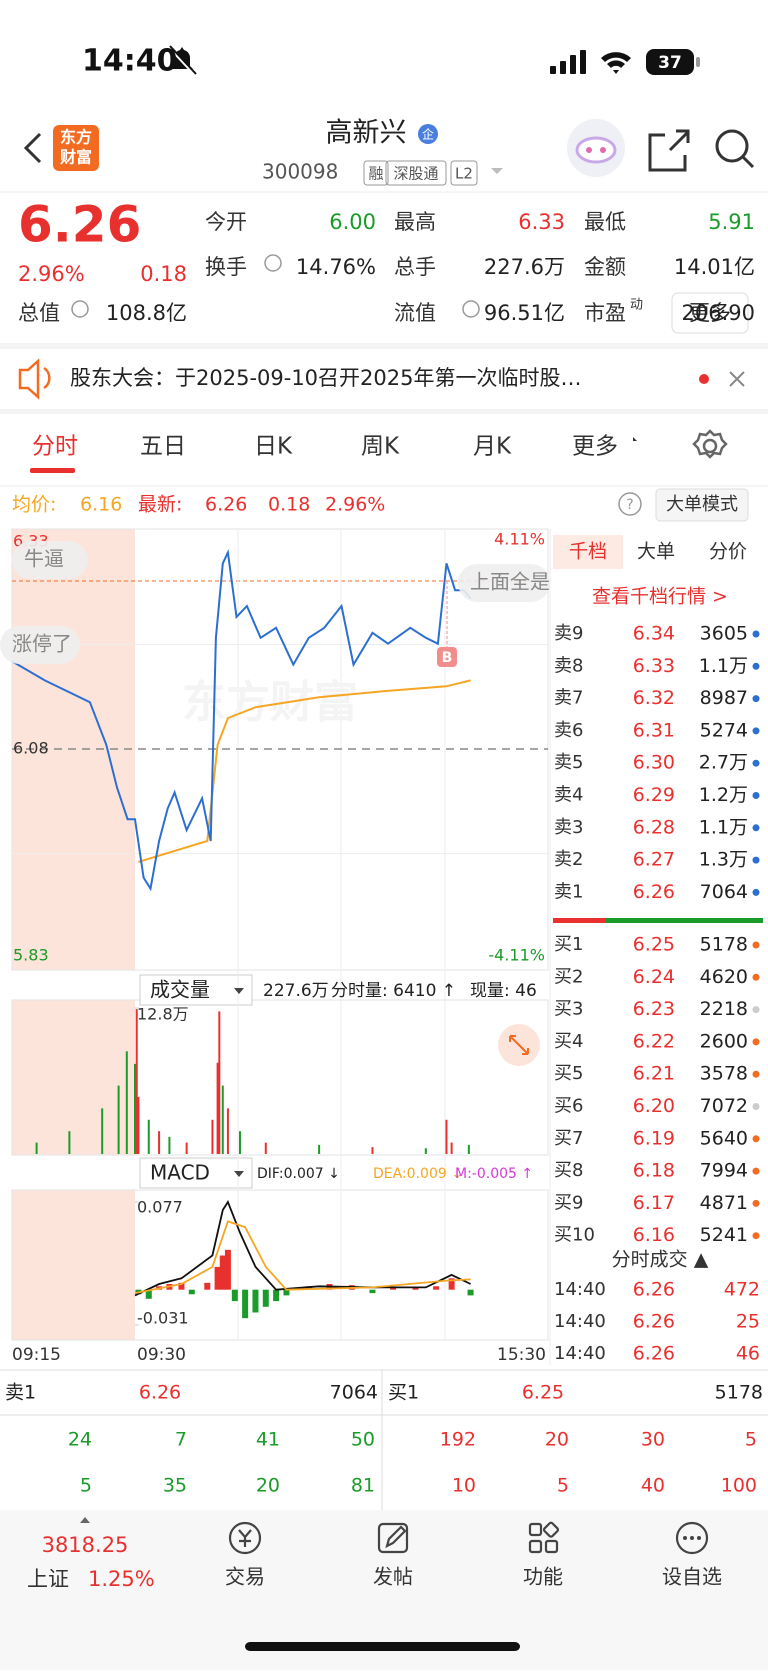 This screenshot has width=768, height=1674. What do you see at coordinates (503, 991) in the screenshot?
I see `volume-current: 现量: 46` at bounding box center [503, 991].